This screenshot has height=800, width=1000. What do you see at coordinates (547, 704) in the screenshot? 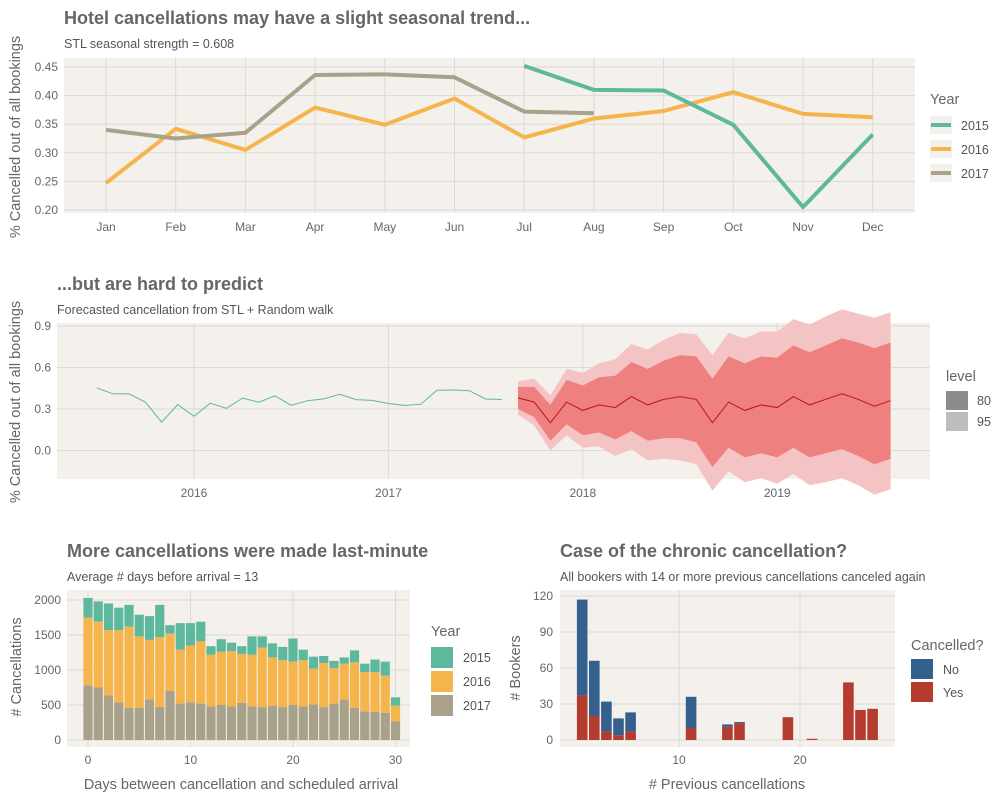
I see `panel4-ytick-label: 30` at bounding box center [547, 704].